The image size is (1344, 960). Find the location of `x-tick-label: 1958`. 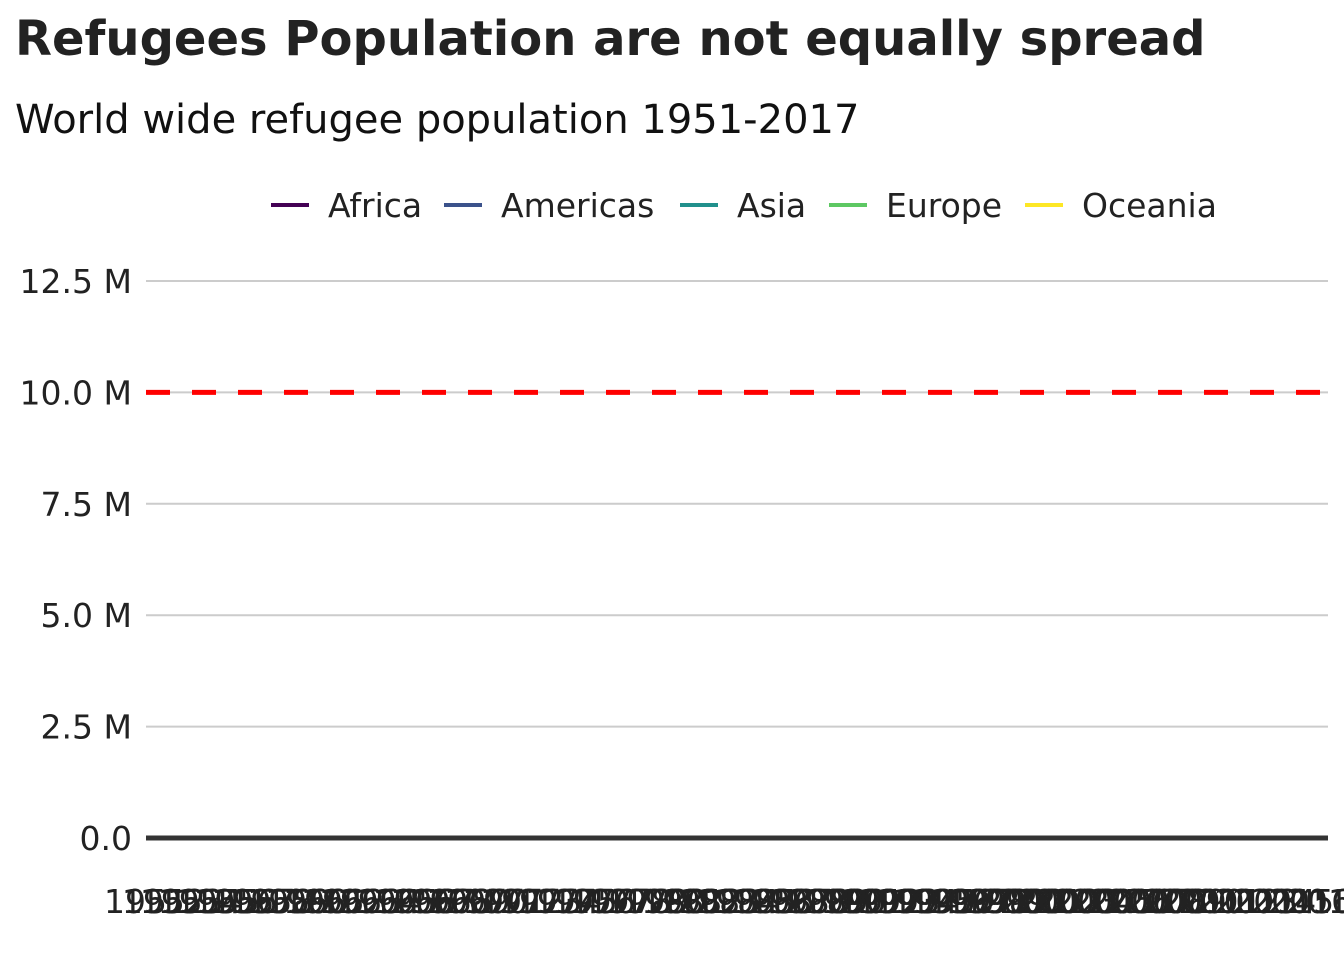

x-tick-label: 1958 is located at coordinates (271, 901).